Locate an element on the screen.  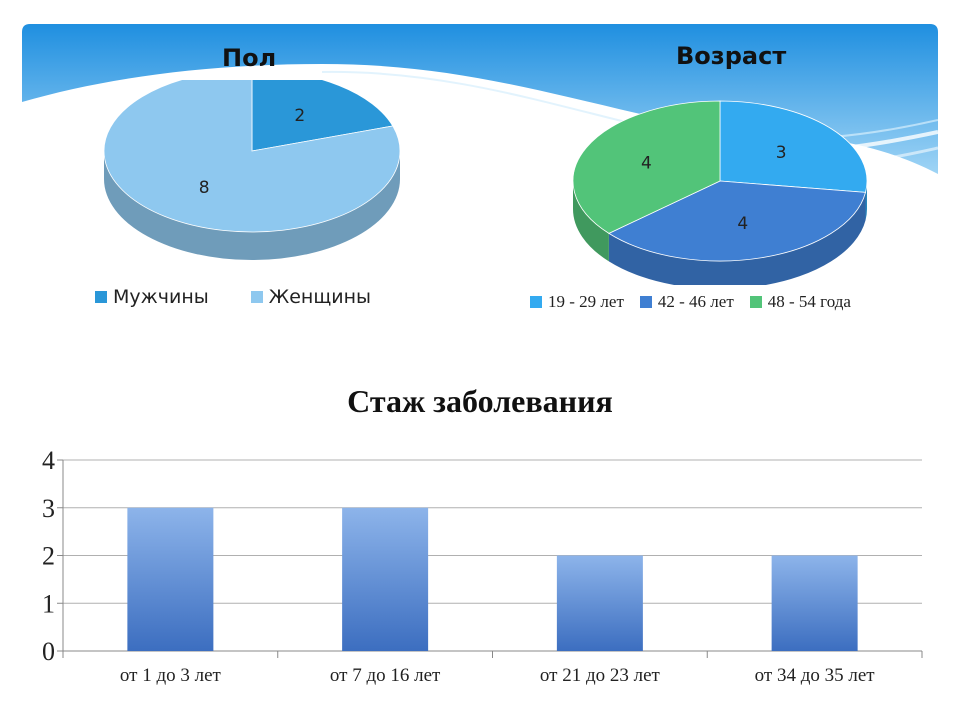
gender-legend-item: Мужчины is located at coordinates (152, 297).